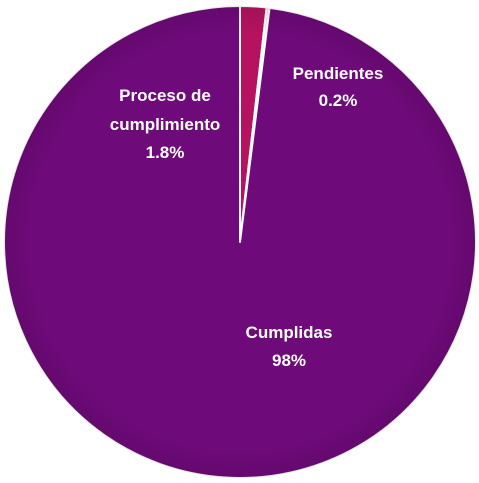  Describe the element at coordinates (165, 124) in the screenshot. I see `slice-label-proceso-line2: cumplimiento` at that location.